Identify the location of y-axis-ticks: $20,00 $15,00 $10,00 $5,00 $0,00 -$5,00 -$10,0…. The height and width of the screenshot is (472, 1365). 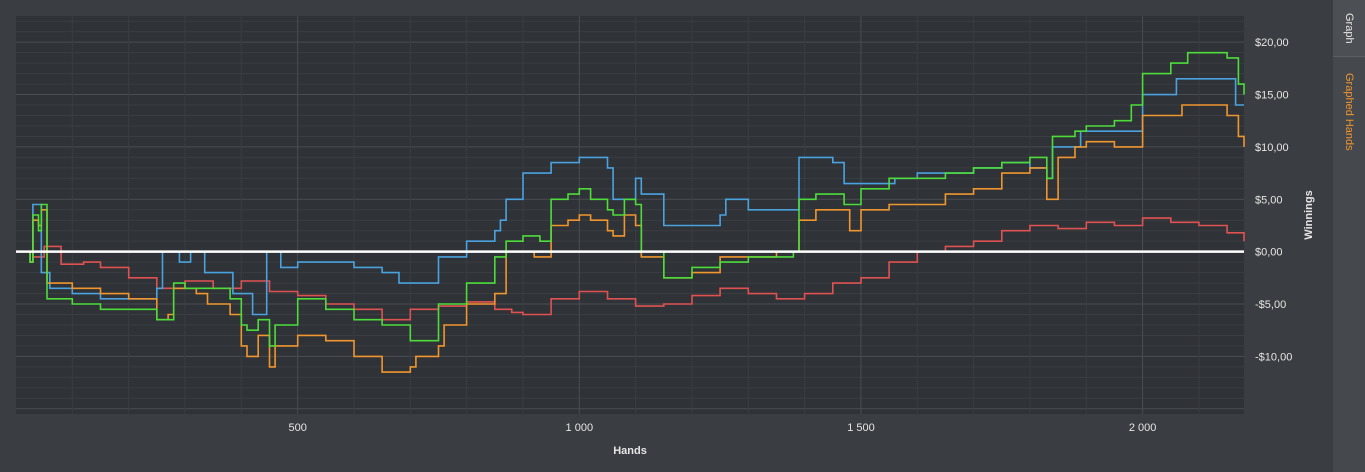
(1273, 200).